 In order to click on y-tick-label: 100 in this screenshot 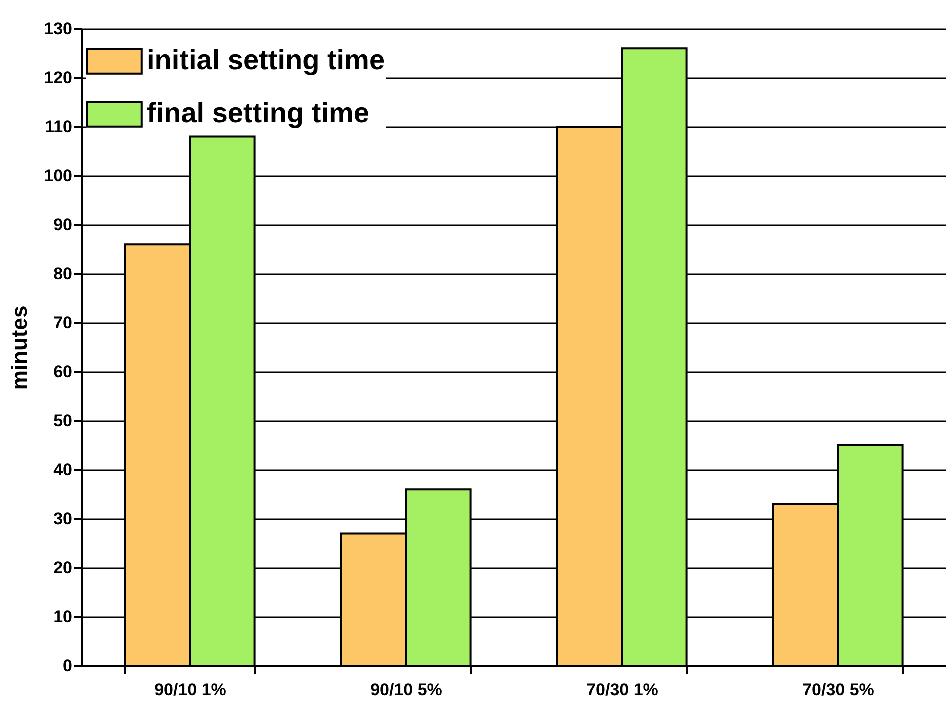, I will do `click(58, 176)`.